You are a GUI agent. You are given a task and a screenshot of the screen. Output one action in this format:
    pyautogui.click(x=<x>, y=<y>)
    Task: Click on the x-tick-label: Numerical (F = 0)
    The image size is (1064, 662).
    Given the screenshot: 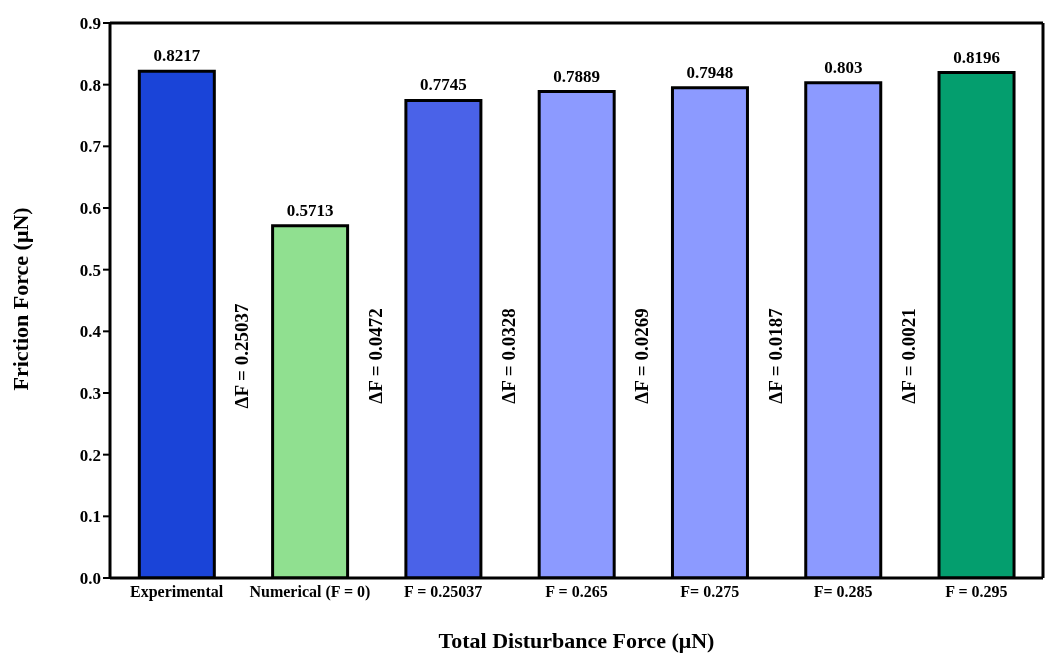 What is the action you would take?
    pyautogui.click(x=310, y=592)
    